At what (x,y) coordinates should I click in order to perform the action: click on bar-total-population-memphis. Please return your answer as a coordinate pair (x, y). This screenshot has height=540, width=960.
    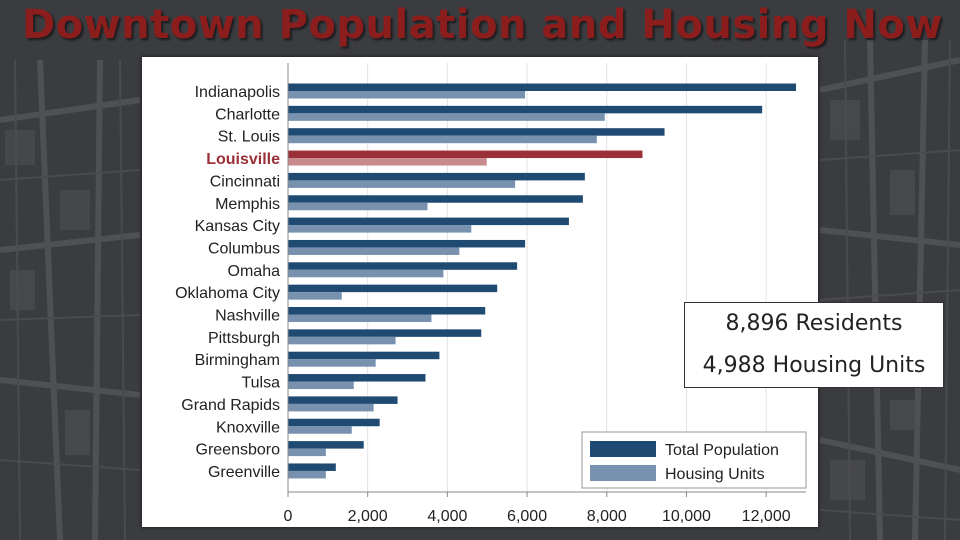
    Looking at the image, I should click on (435, 199).